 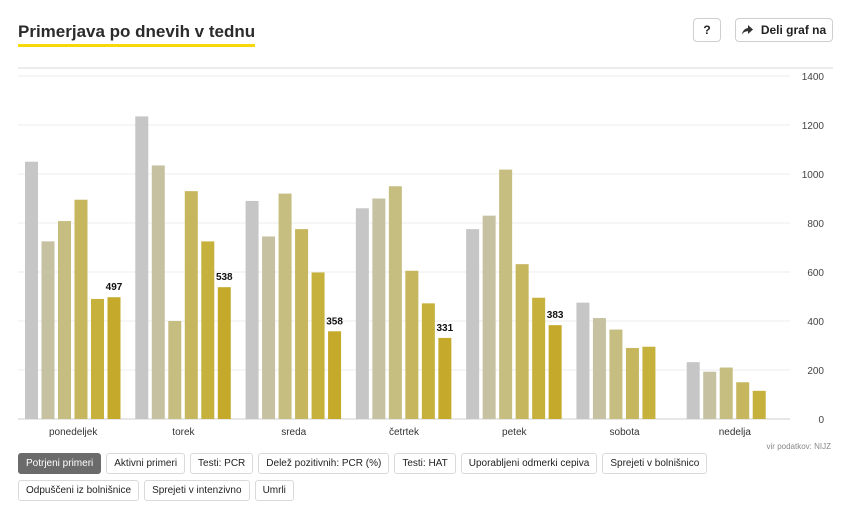 I want to click on x-category-label: ponedeljek, so click(x=73, y=432).